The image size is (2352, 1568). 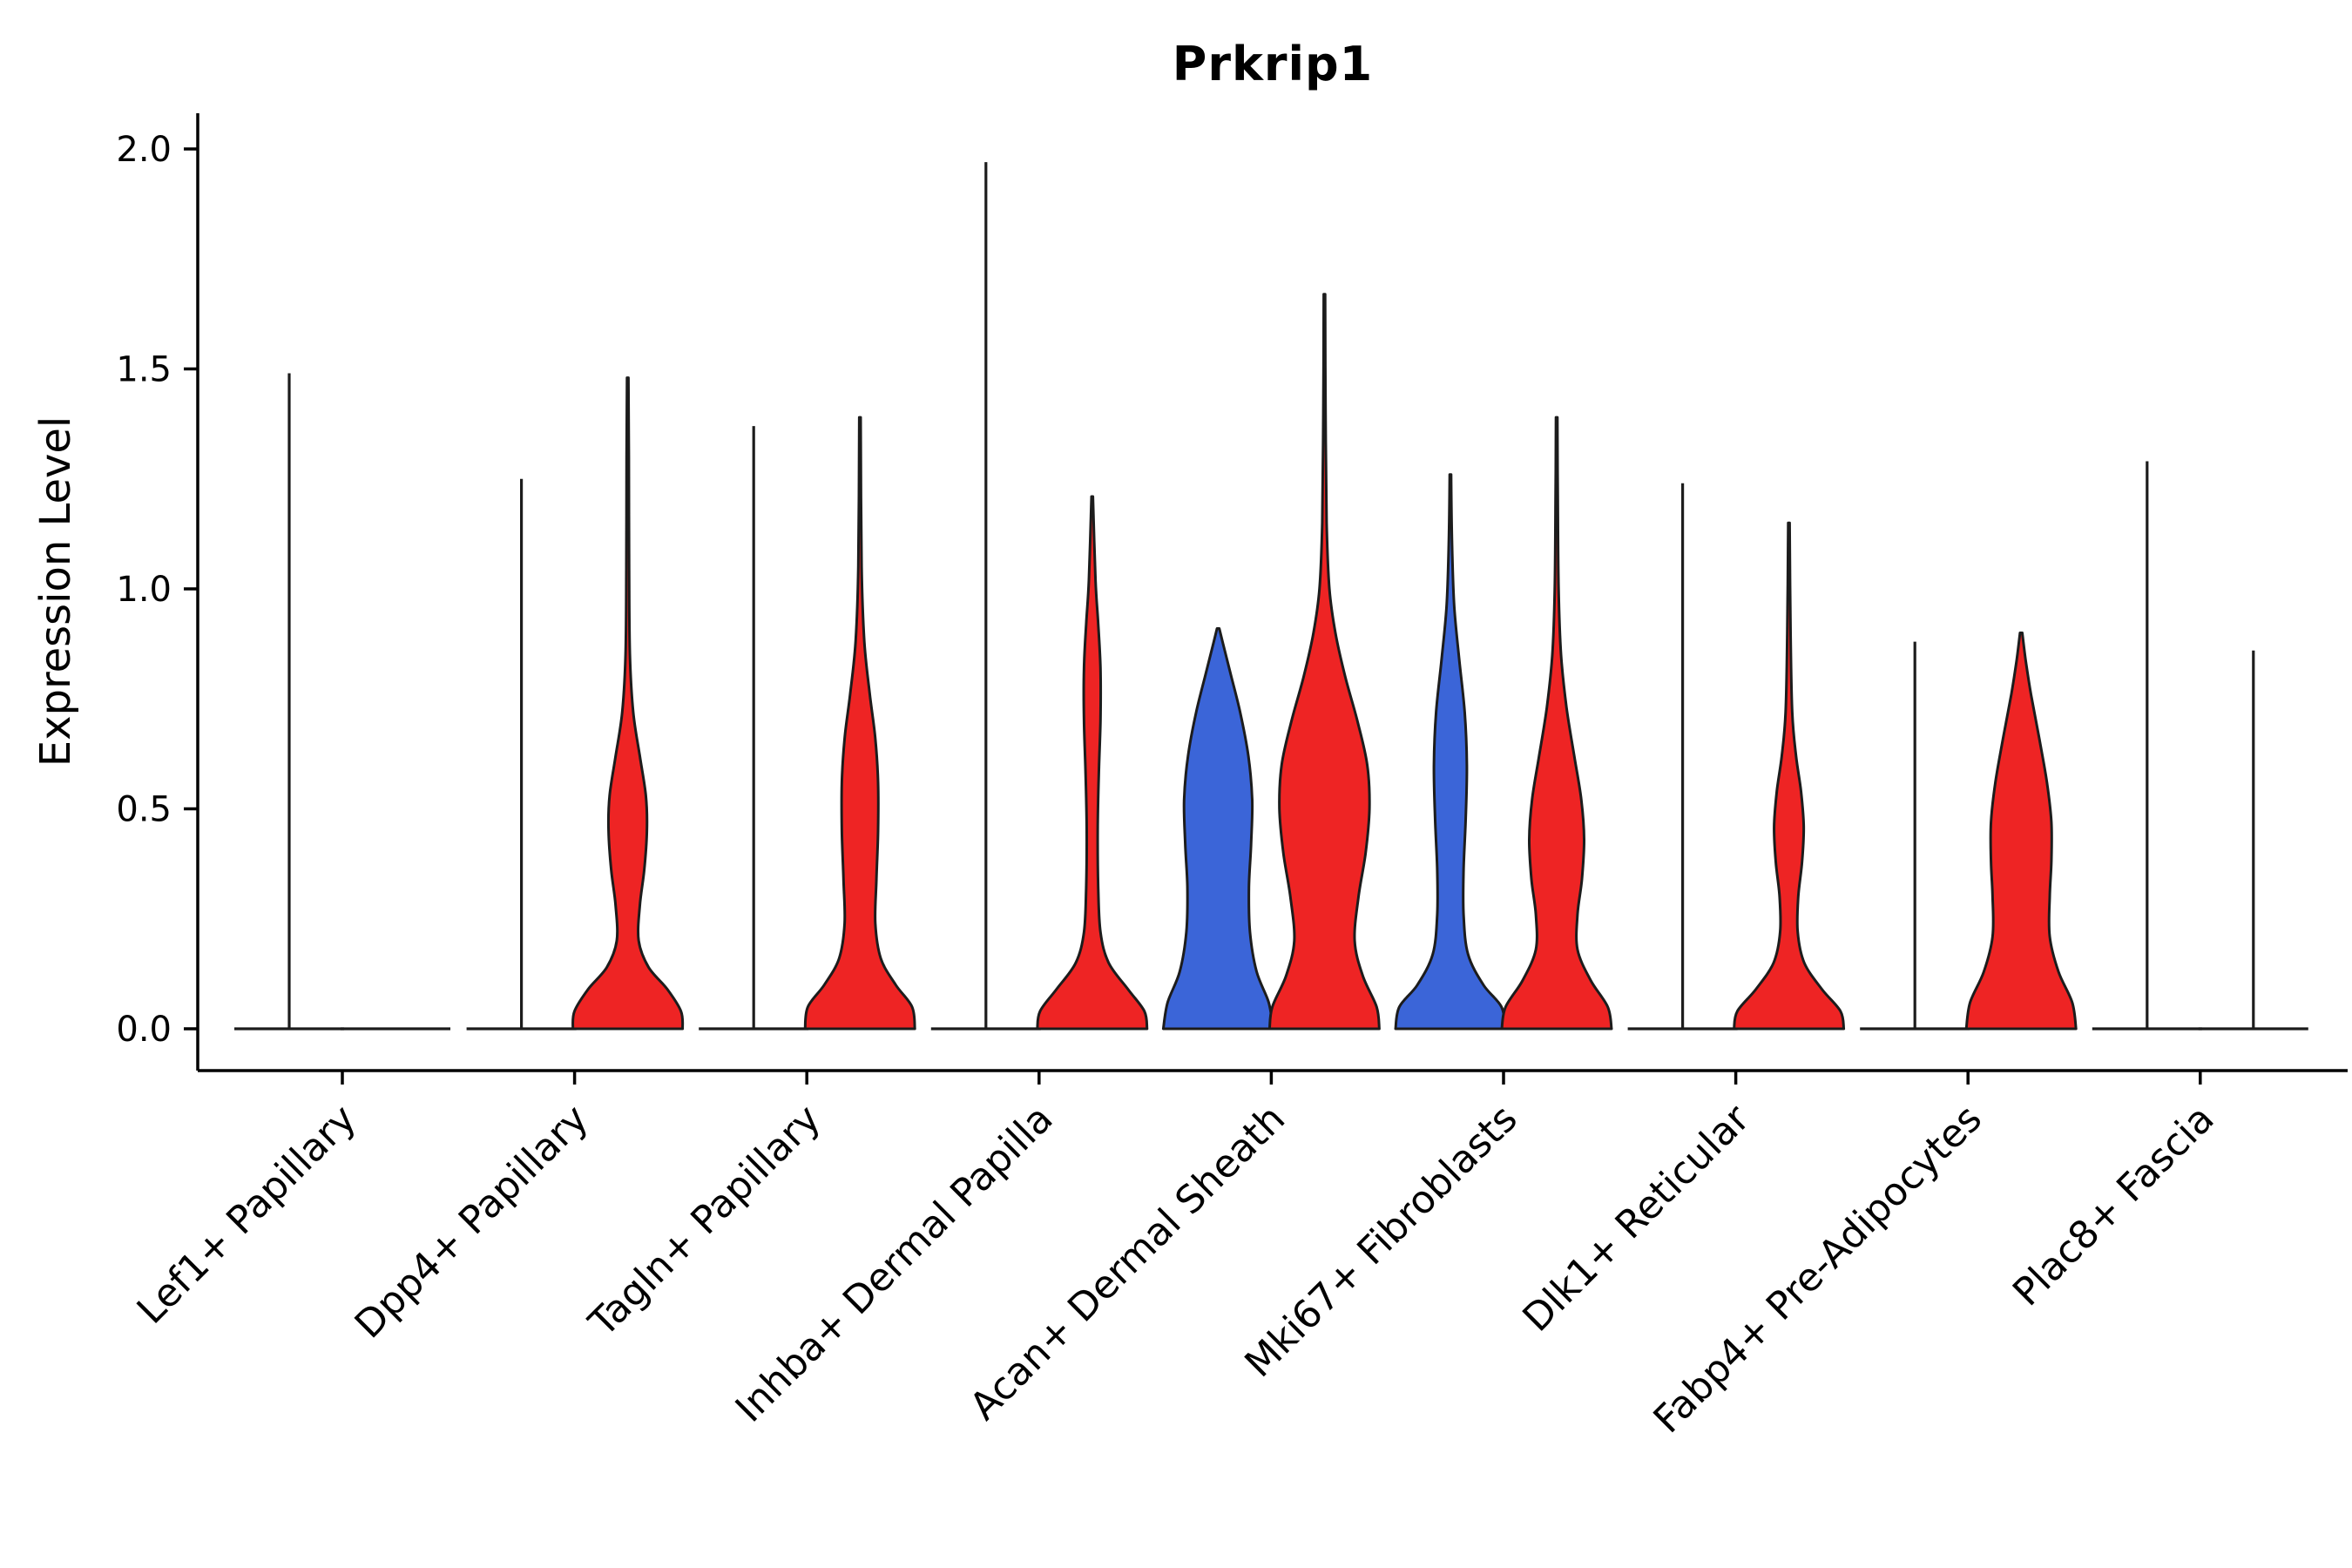 I want to click on x-tick-label: Dlk1+ Reticular, so click(x=1636, y=1218).